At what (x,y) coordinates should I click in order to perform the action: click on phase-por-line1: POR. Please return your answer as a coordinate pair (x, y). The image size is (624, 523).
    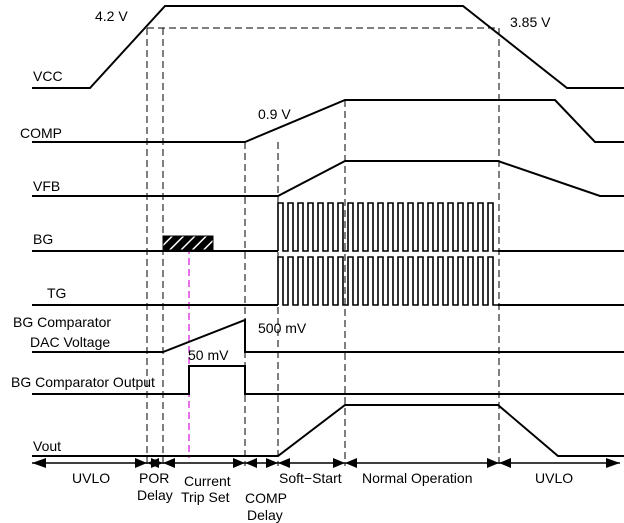
    Looking at the image, I should click on (154, 478).